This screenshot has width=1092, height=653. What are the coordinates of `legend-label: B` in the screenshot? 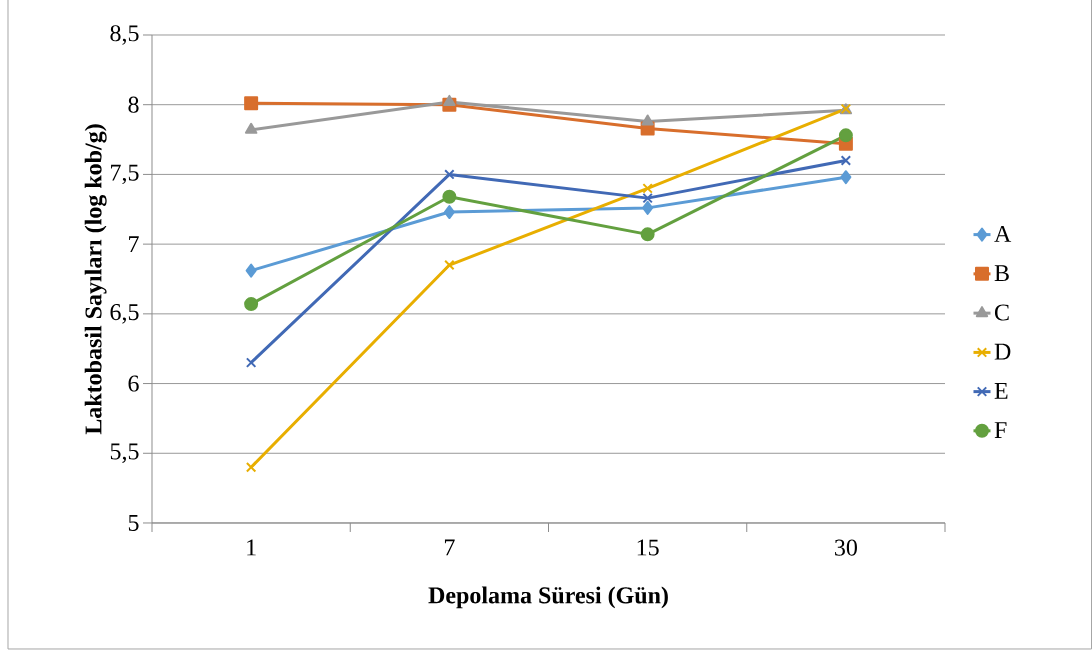 It's located at (1001, 273).